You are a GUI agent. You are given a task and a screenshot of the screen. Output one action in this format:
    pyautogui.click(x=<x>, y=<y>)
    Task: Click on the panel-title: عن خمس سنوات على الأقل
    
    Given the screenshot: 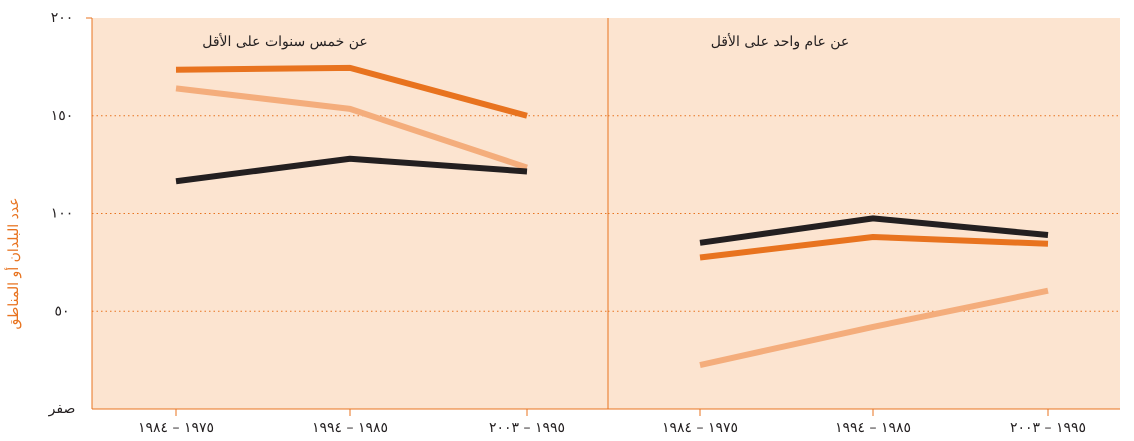 What is the action you would take?
    pyautogui.click(x=285, y=41)
    